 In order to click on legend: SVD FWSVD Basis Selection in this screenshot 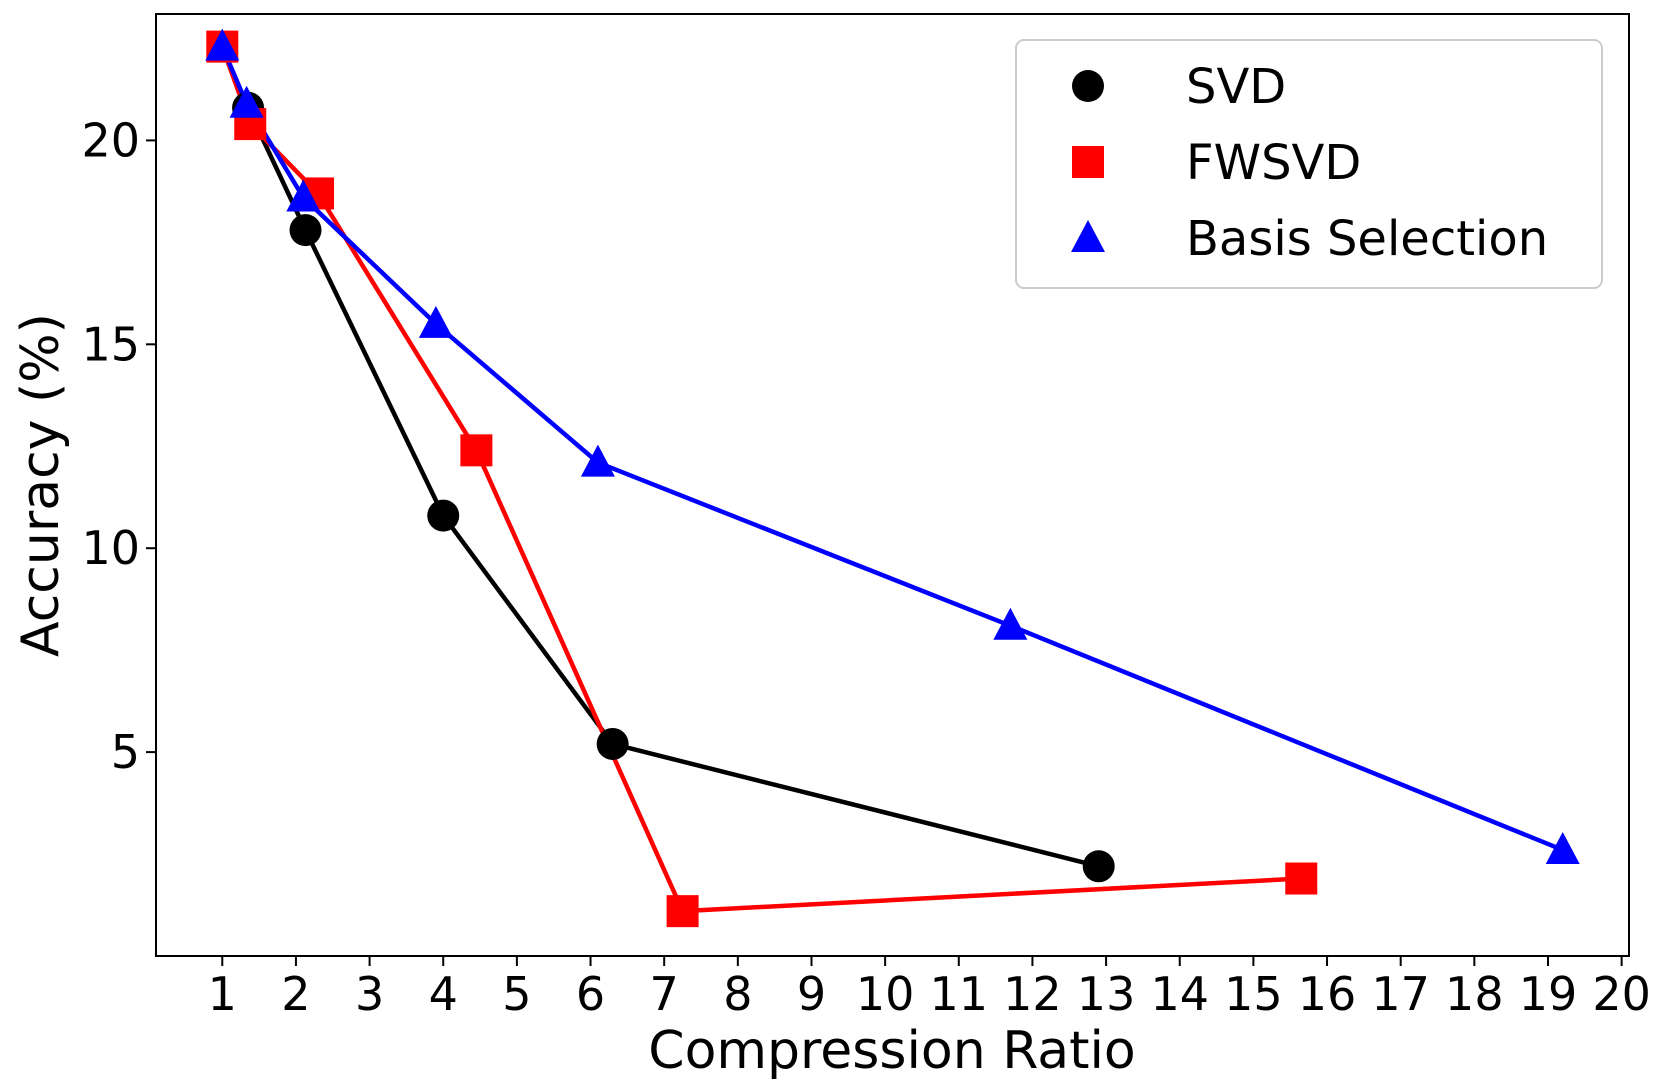, I will do `click(1309, 164)`.